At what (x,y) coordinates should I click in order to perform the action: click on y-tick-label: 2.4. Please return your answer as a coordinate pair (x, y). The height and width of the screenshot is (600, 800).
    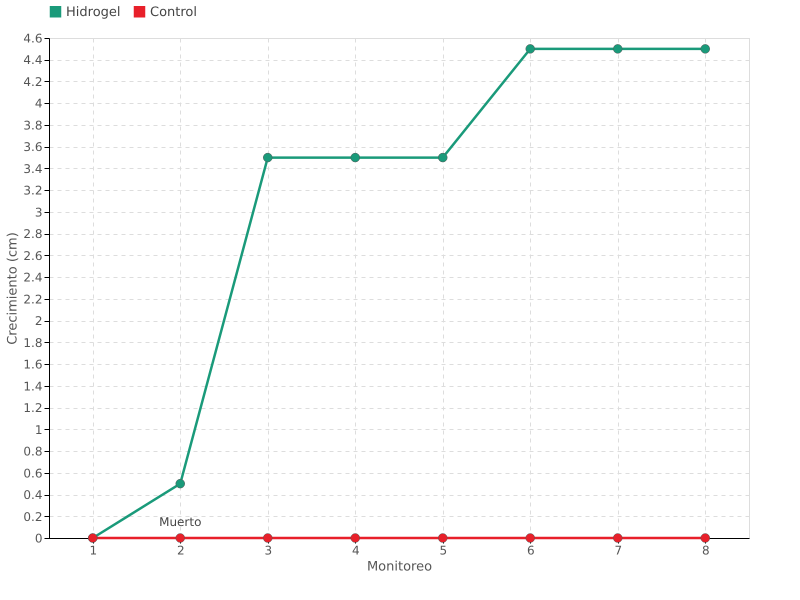
    Looking at the image, I should click on (32, 277).